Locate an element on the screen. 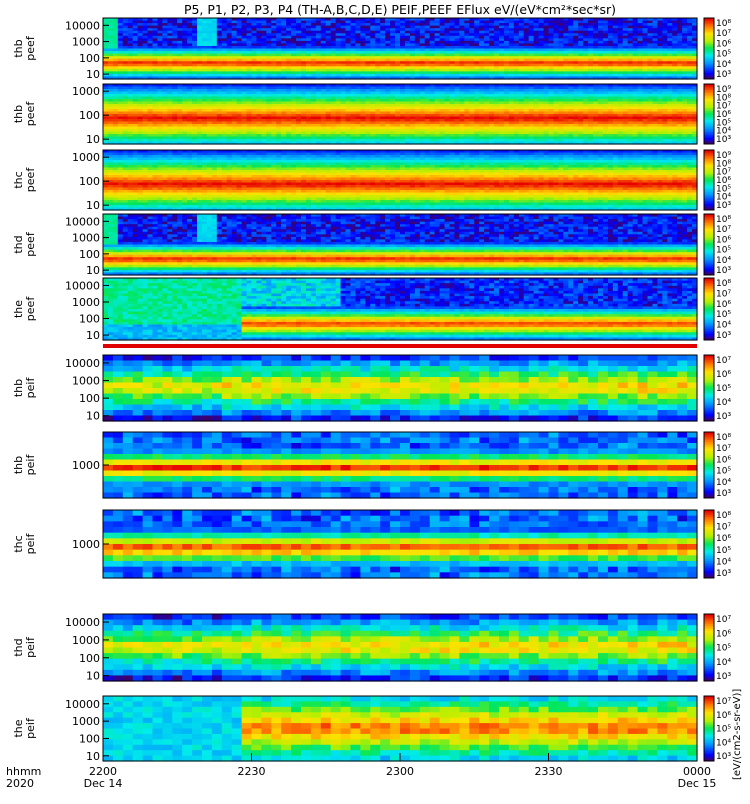 This screenshot has height=804, width=750. panel-ylabel: peef is located at coordinates (30, 48).